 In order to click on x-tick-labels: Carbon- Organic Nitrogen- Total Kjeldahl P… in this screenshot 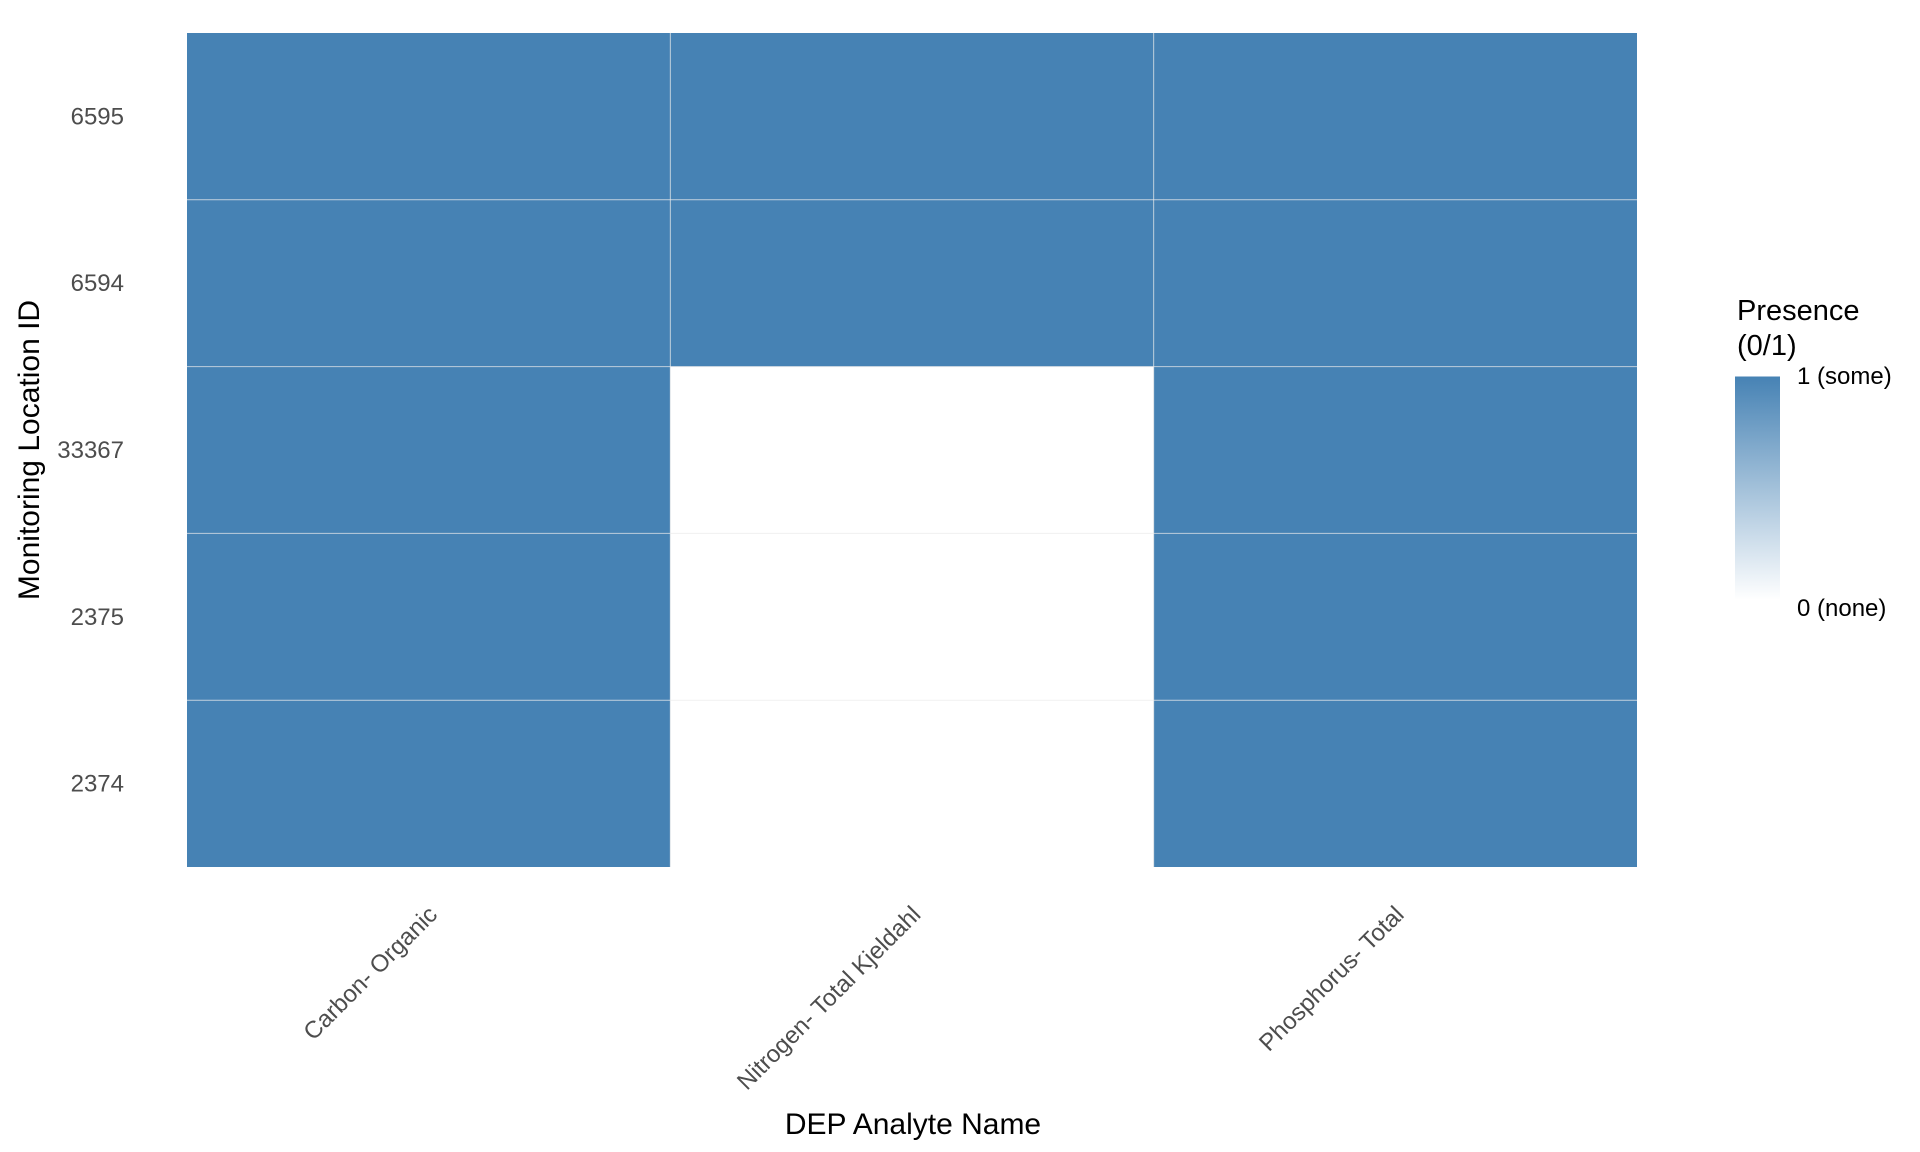, I will do `click(853, 998)`.